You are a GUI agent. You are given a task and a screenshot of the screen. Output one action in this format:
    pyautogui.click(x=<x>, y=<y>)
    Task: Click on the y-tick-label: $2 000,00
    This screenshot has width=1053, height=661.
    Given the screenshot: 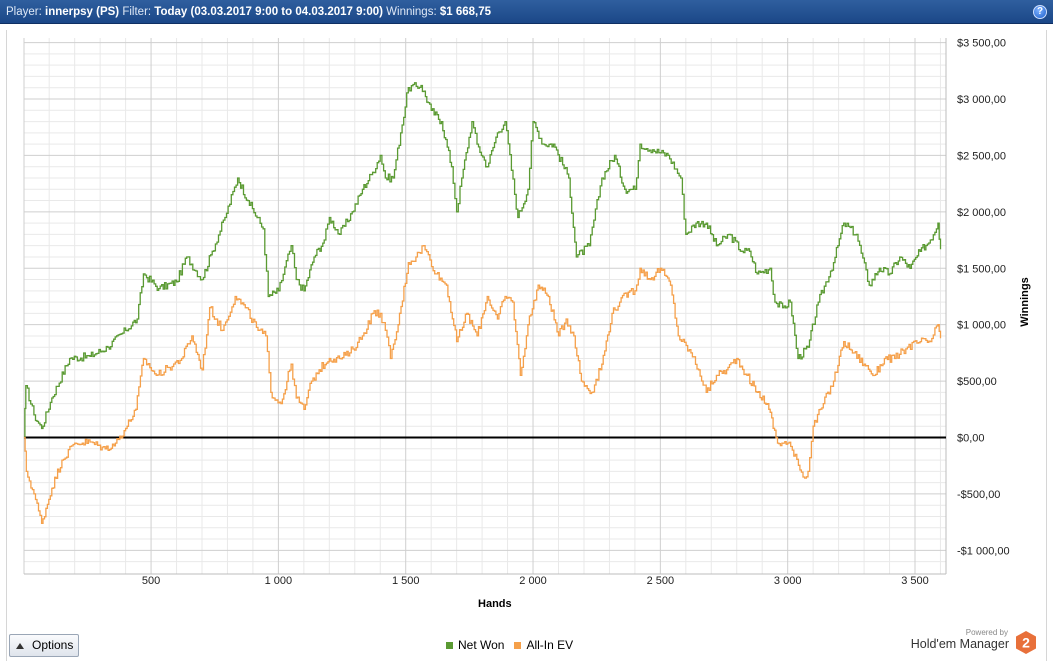 What is the action you would take?
    pyautogui.click(x=981, y=213)
    